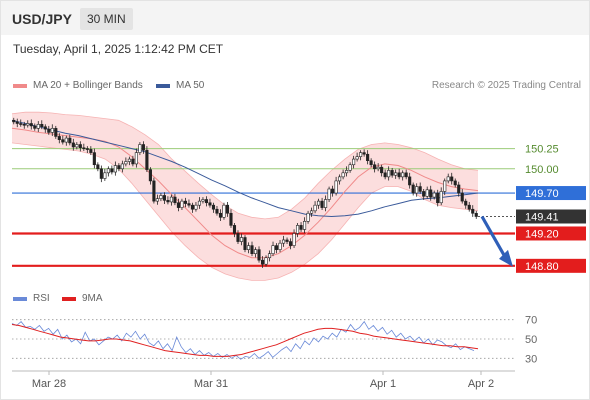  I want to click on x-label-0: Mar 28, so click(49, 384).